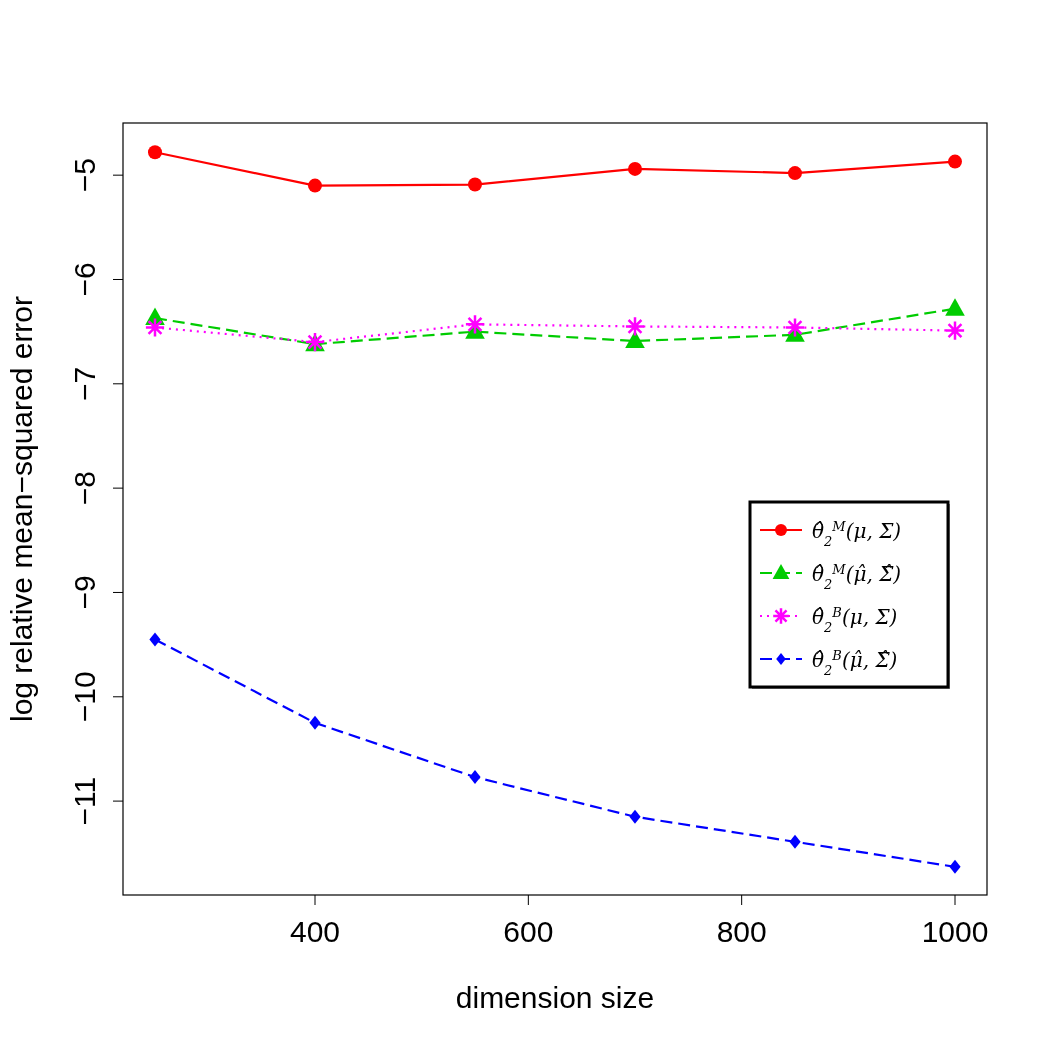 This screenshot has height=1050, width=1050. Describe the element at coordinates (855, 619) in the screenshot. I see `legend-label: θ̂$_{2}$$^{B}$(μ, Σ)` at that location.